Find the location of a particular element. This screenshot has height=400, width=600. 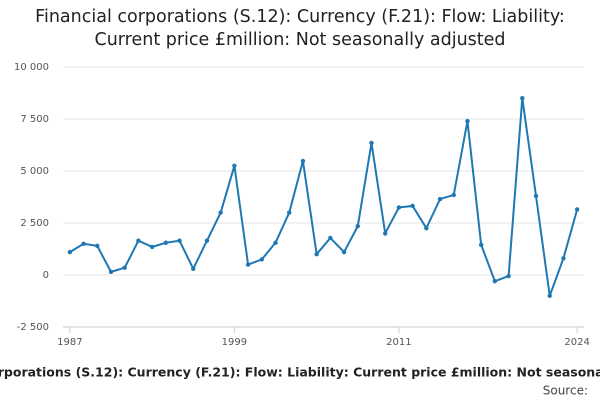

x-tick-label: 2011 is located at coordinates (398, 342).